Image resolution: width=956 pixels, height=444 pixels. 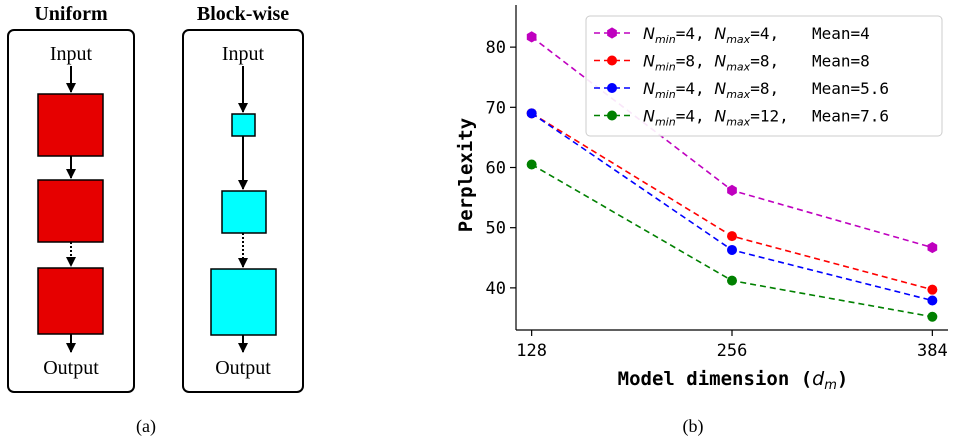 What do you see at coordinates (766, 90) in the screenshot?
I see `legend-label: Nmin=4, Nmax=8, Mean=5.6` at bounding box center [766, 90].